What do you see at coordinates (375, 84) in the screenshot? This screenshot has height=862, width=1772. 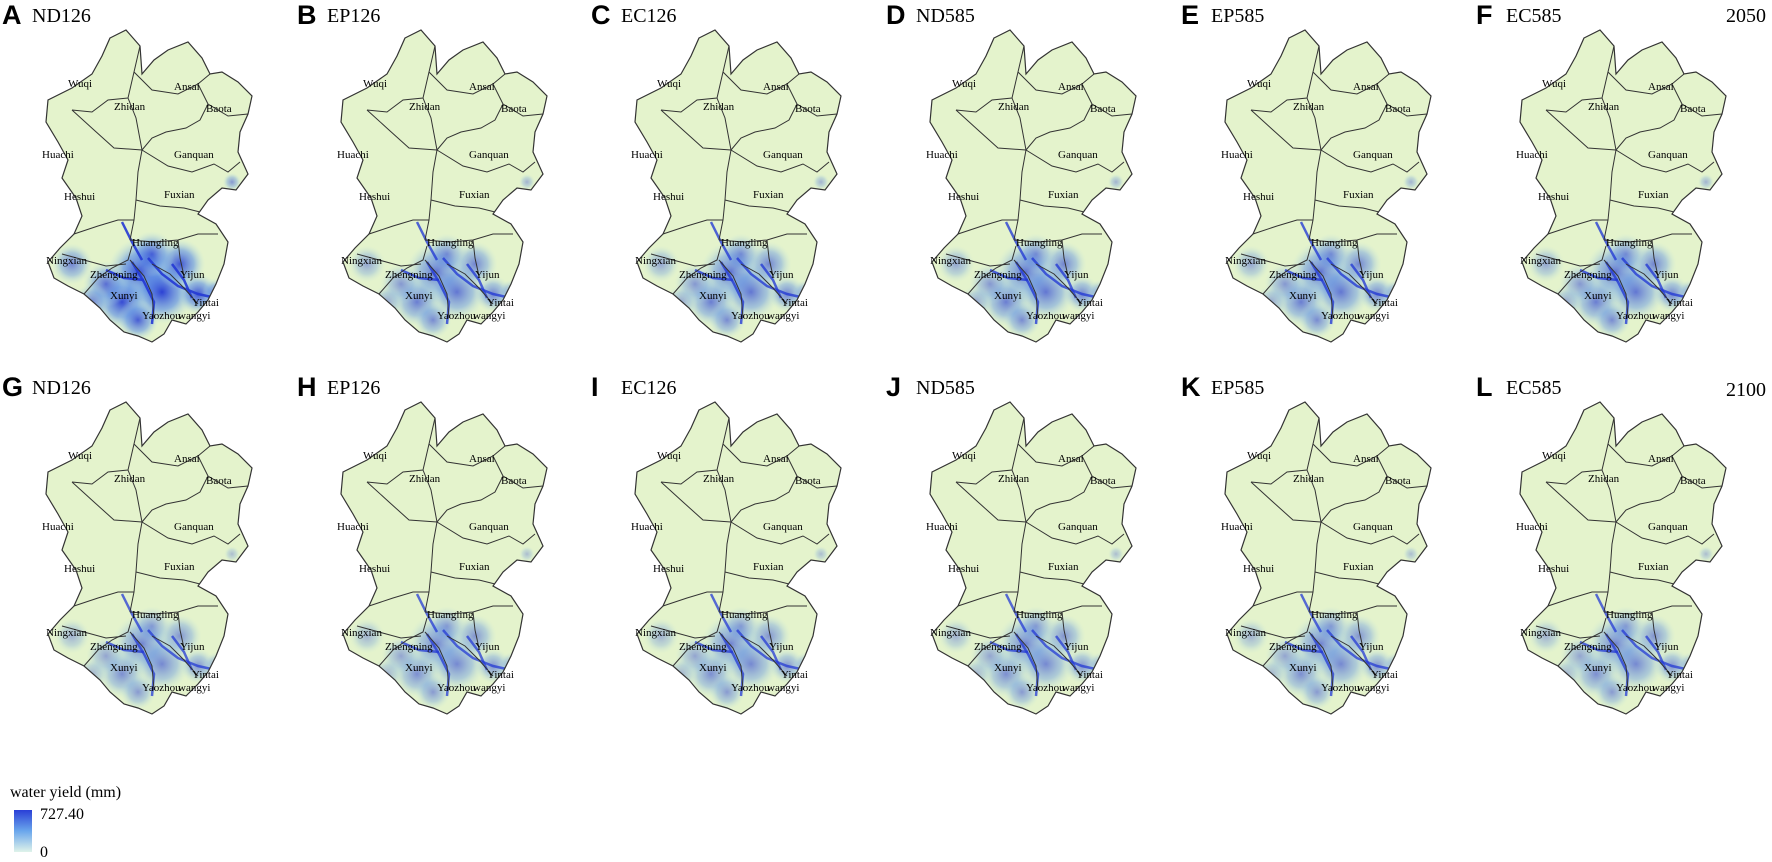 I see `county-label-wuqi: Wuqi` at bounding box center [375, 84].